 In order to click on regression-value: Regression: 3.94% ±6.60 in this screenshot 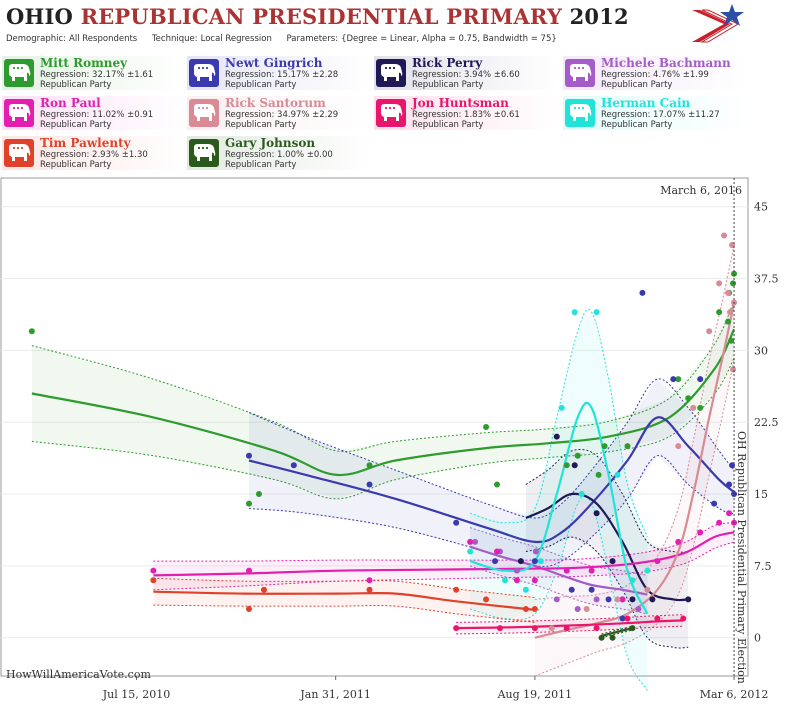, I will do `click(466, 75)`.